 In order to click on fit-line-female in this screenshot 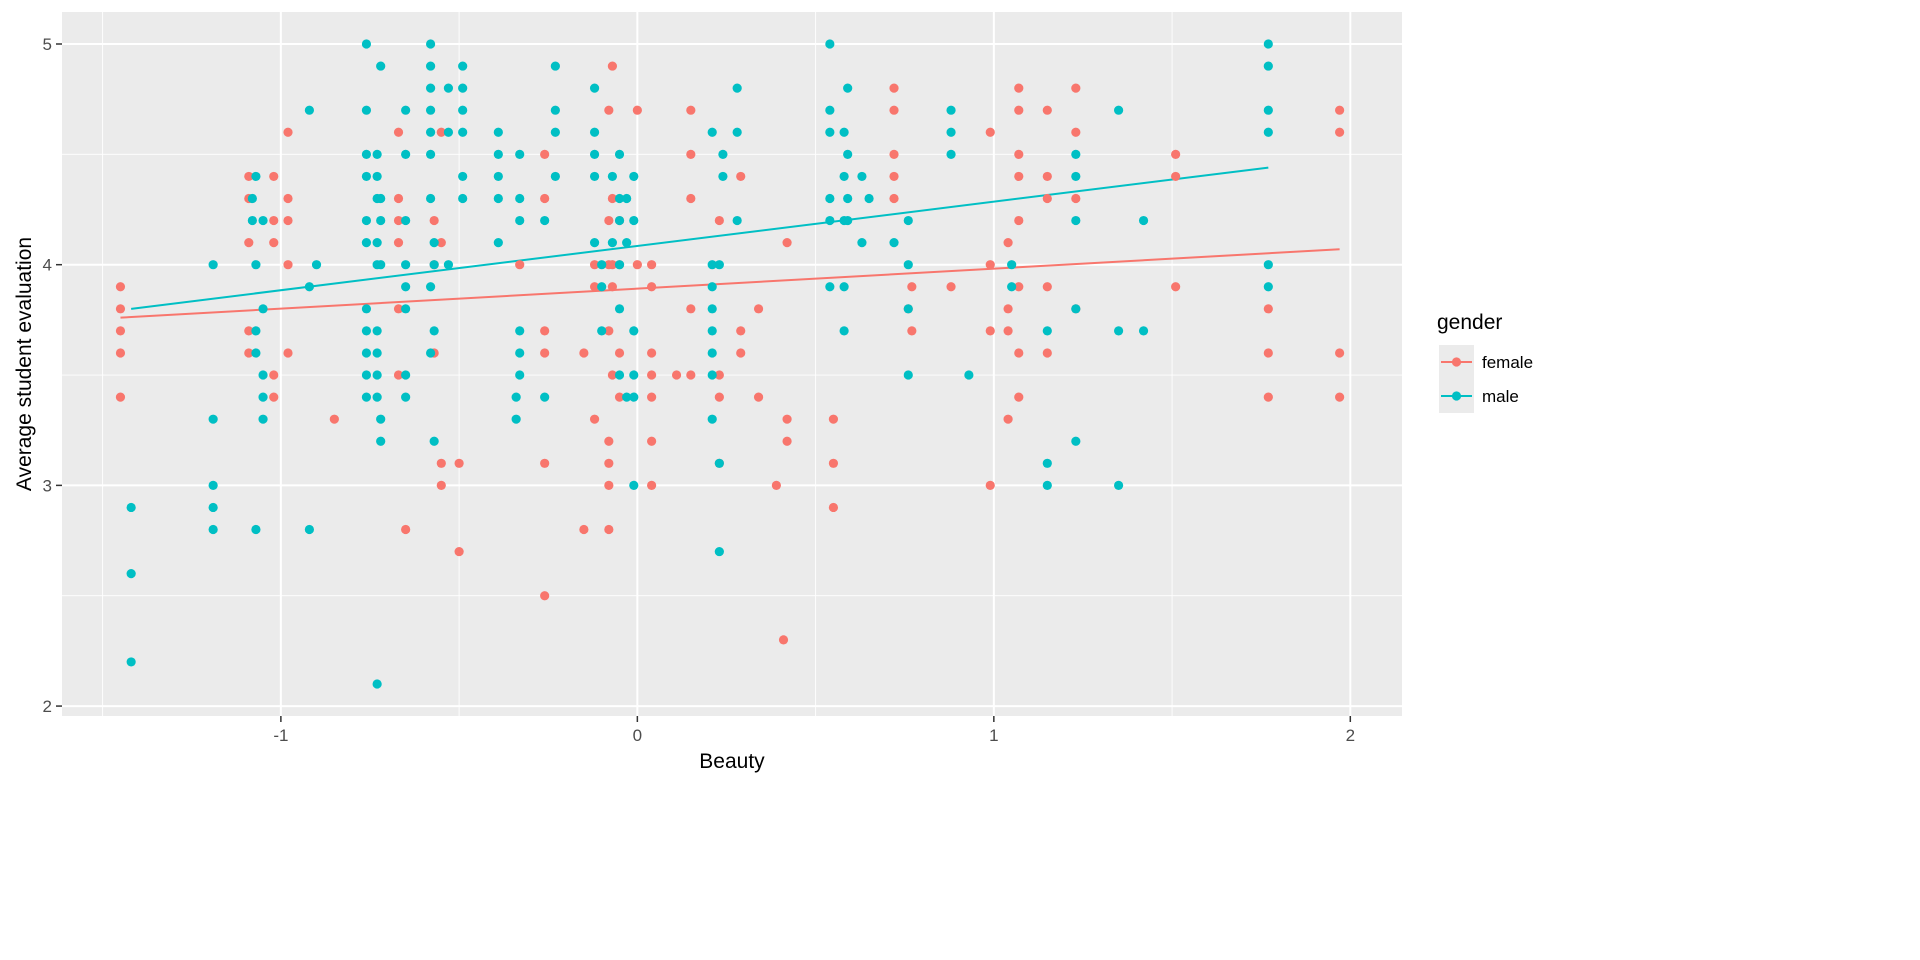, I will do `click(730, 283)`.